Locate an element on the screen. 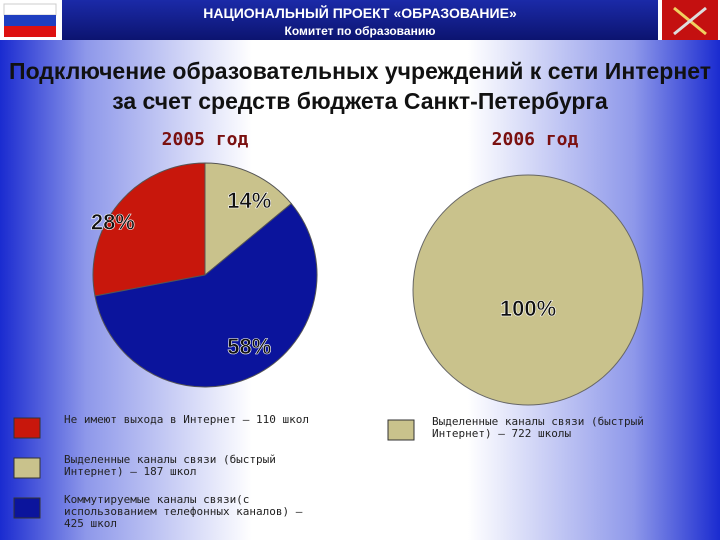 This screenshot has height=540, width=720. header-subtitle: Комитет по образованию is located at coordinates (360, 31).